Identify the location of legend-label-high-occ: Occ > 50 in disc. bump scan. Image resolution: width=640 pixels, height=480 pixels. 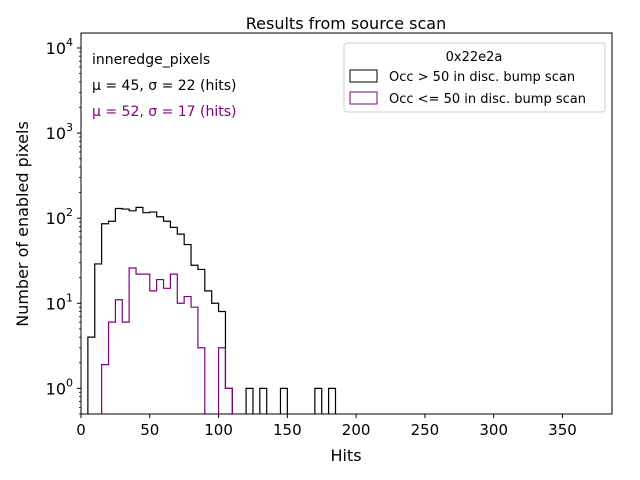
(482, 77).